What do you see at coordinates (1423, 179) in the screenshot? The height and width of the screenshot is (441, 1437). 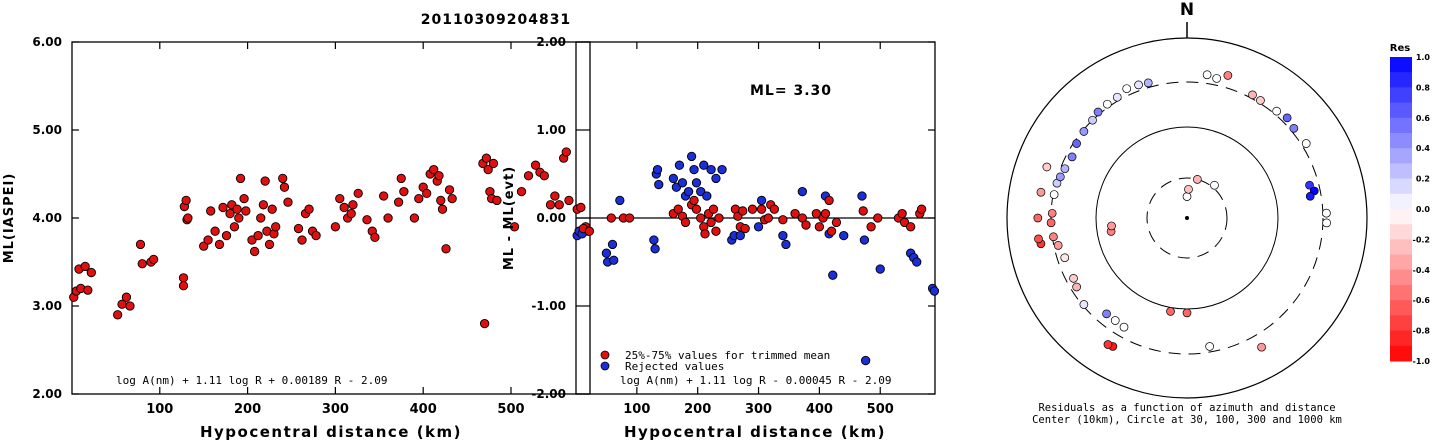 I see `colorbar-tick-label: 0.2` at bounding box center [1423, 179].